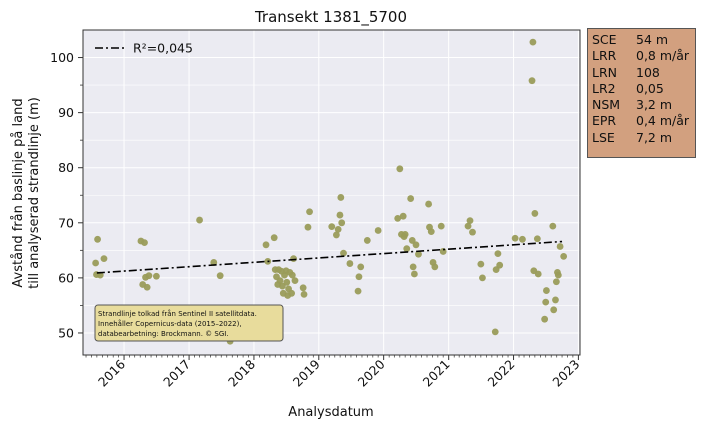 The height and width of the screenshot is (431, 703). I want to click on annotation-box, so click(189, 323).